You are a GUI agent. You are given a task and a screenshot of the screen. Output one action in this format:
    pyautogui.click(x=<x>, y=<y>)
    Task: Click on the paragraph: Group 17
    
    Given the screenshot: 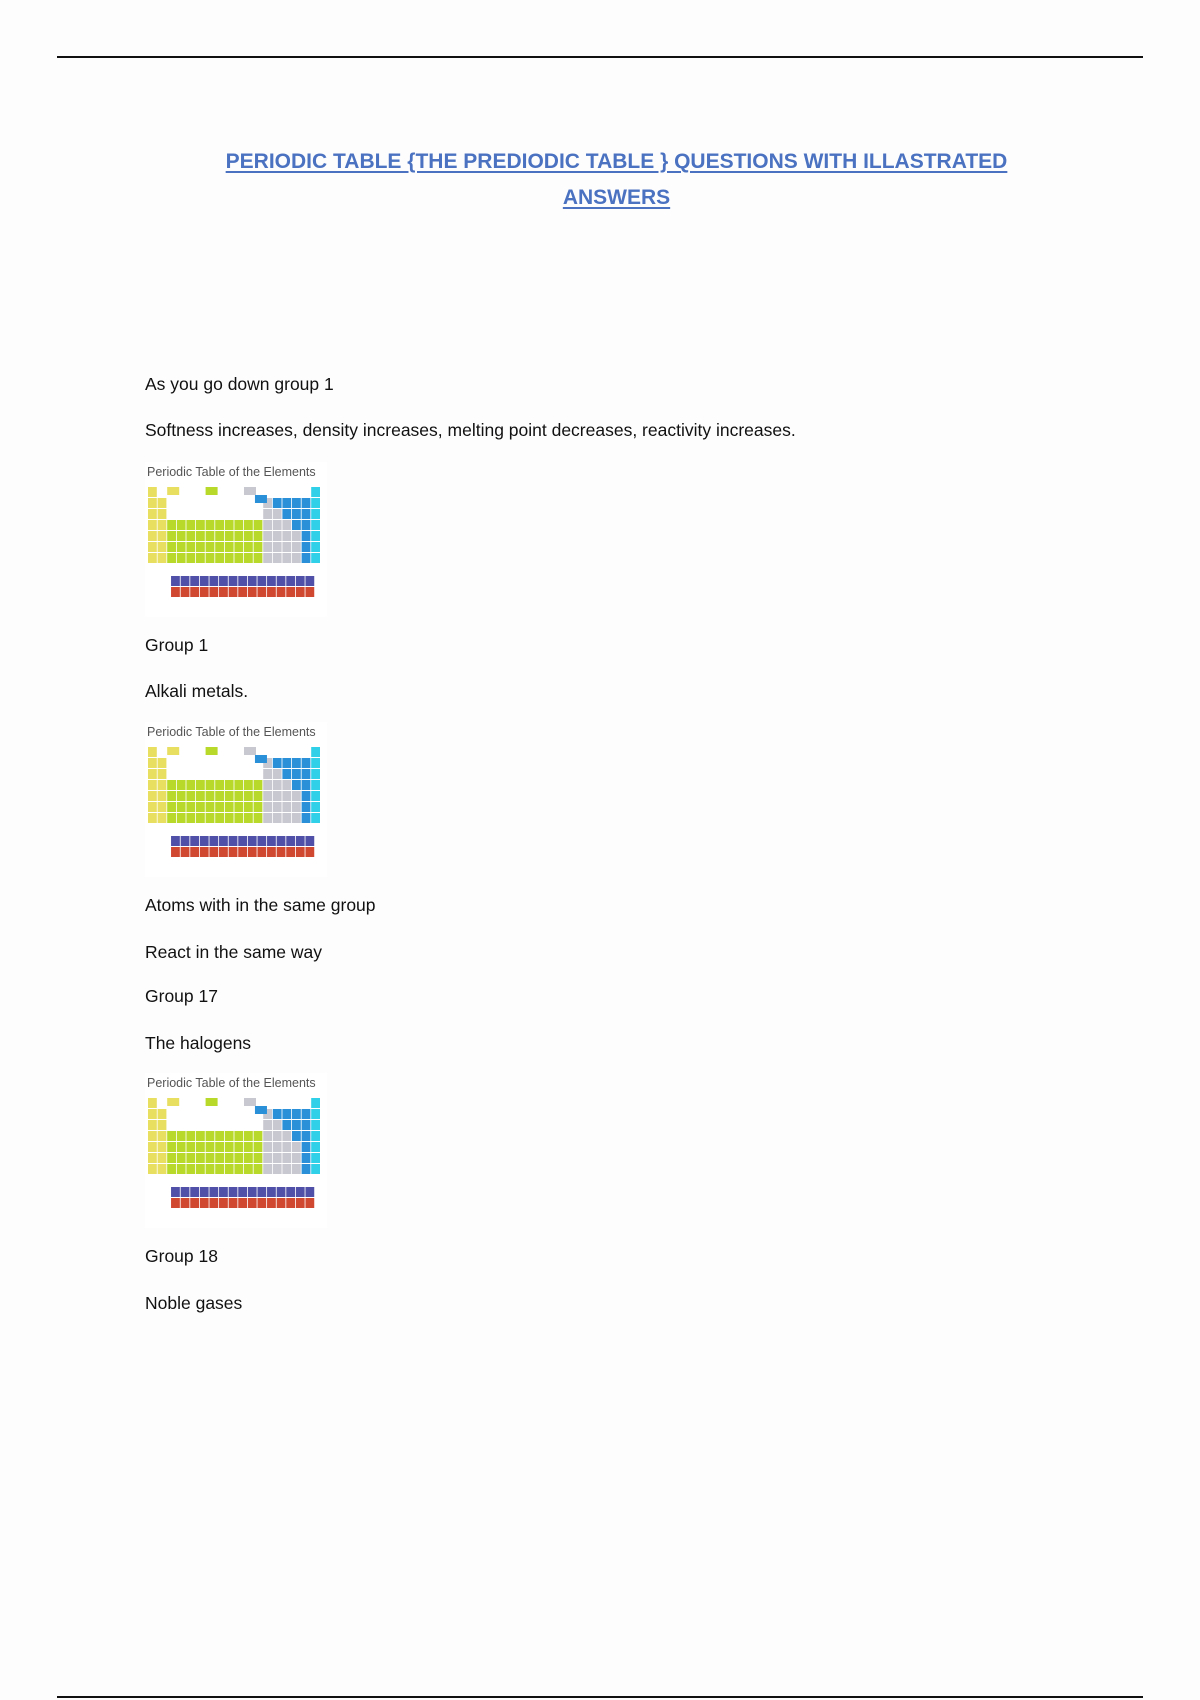 What is the action you would take?
    pyautogui.click(x=181, y=996)
    